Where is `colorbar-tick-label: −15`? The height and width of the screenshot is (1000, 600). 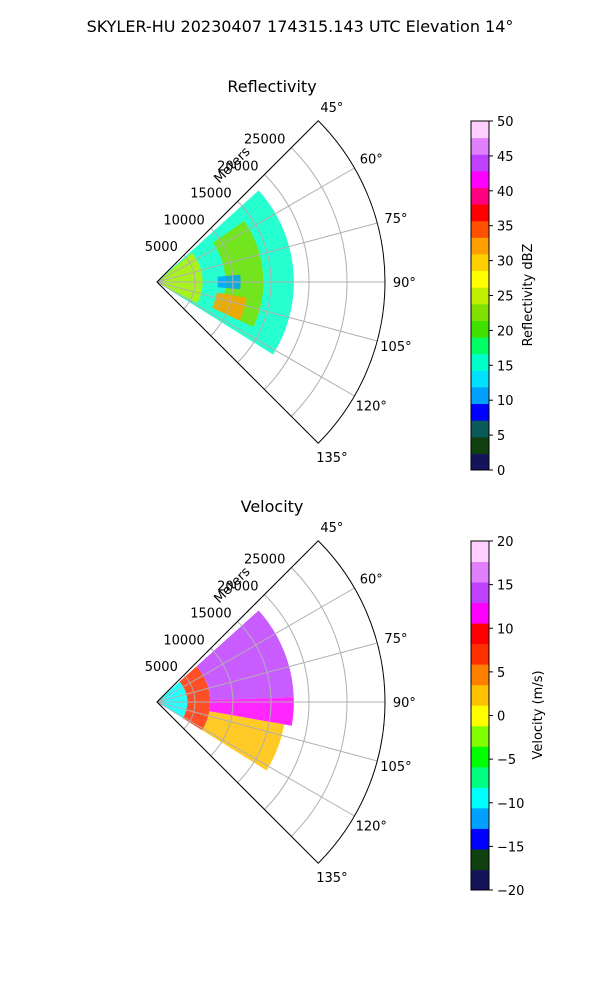
colorbar-tick-label: −15 is located at coordinates (510, 847).